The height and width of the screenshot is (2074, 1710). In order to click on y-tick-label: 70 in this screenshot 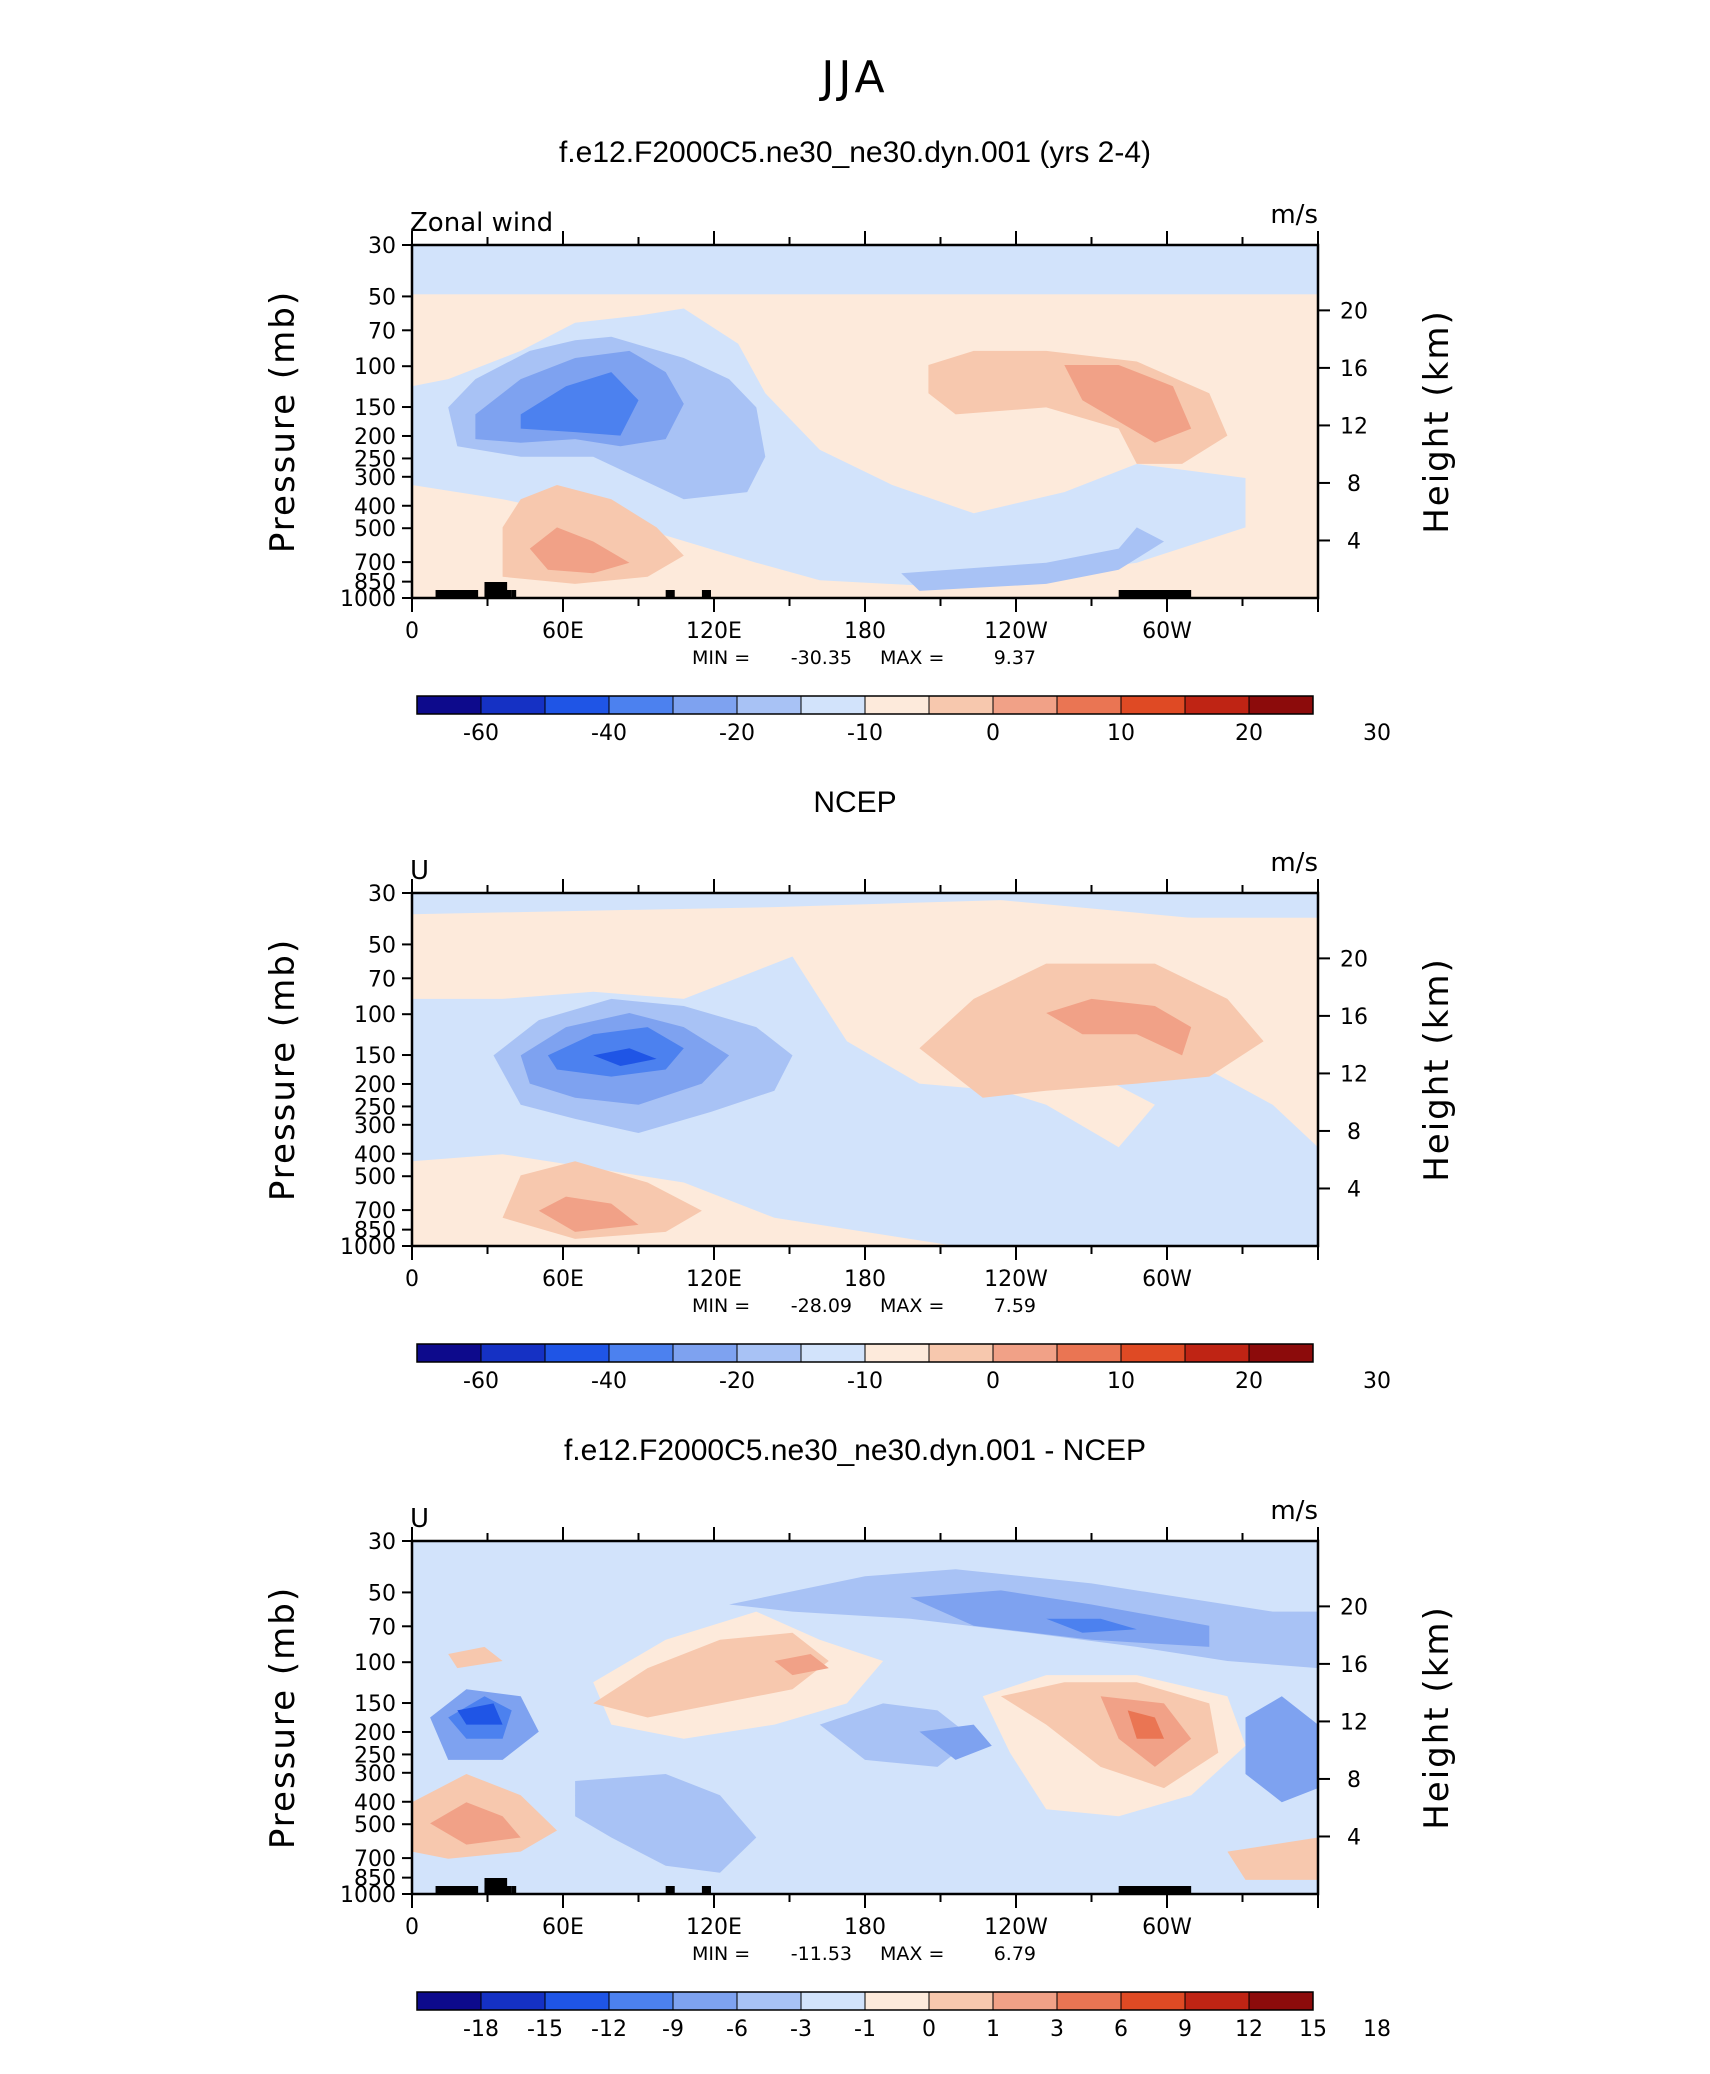, I will do `click(382, 1627)`.